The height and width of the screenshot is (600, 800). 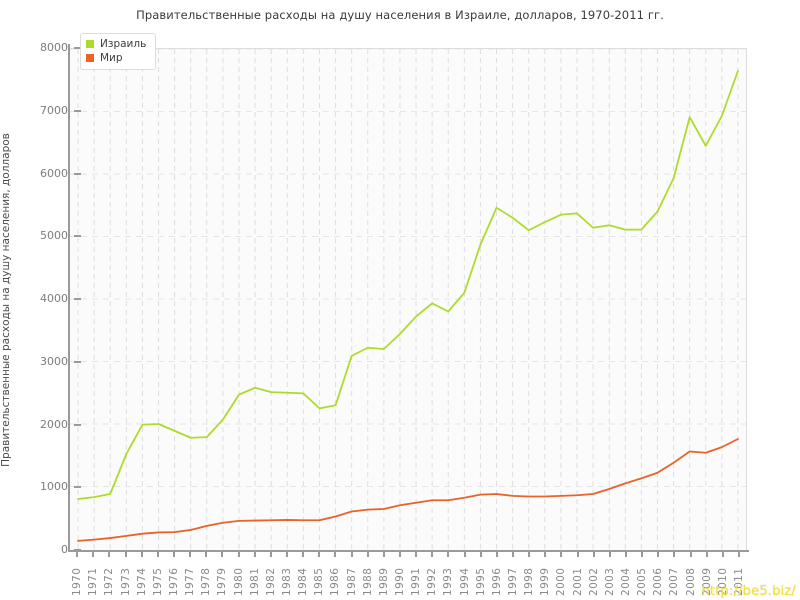 I want to click on y-tick-label: 7000, so click(x=54, y=110).